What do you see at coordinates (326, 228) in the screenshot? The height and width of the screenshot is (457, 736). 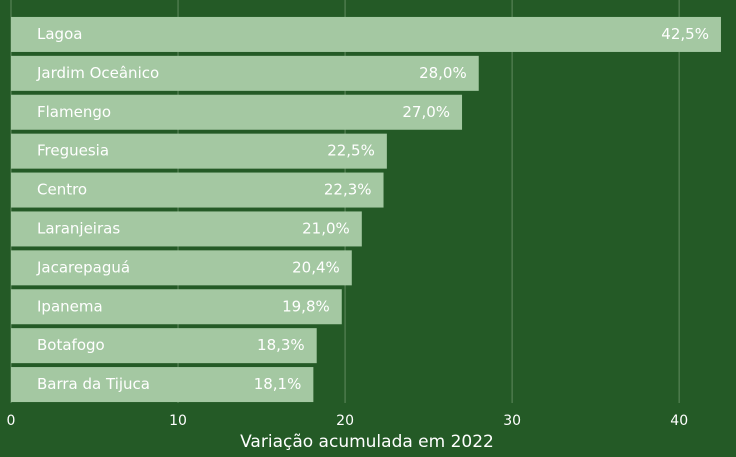 I see `value-label: 21,0%` at bounding box center [326, 228].